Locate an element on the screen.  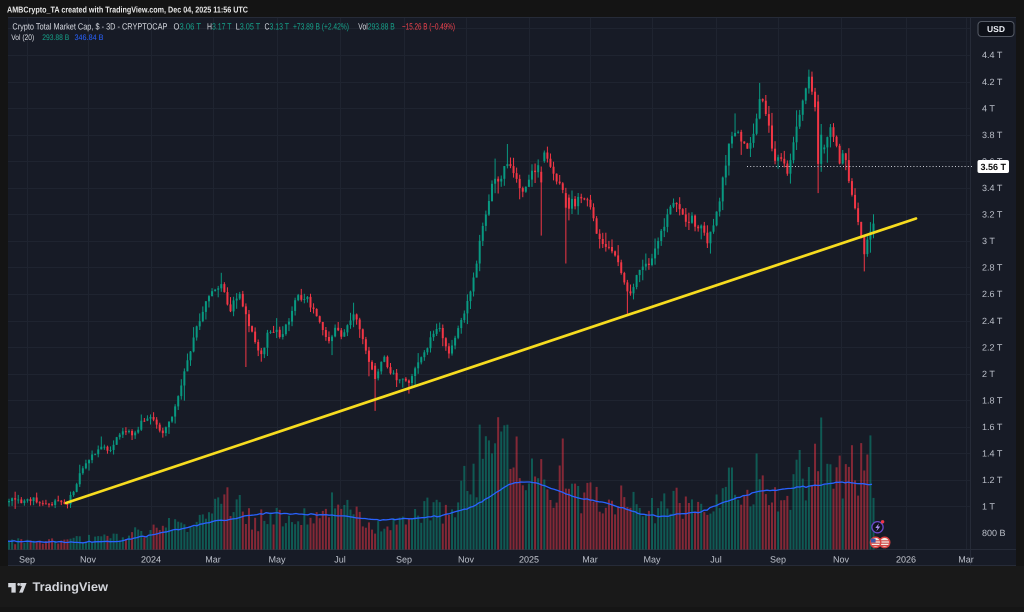
svg-text: 1.4 T is located at coordinates (992, 454).